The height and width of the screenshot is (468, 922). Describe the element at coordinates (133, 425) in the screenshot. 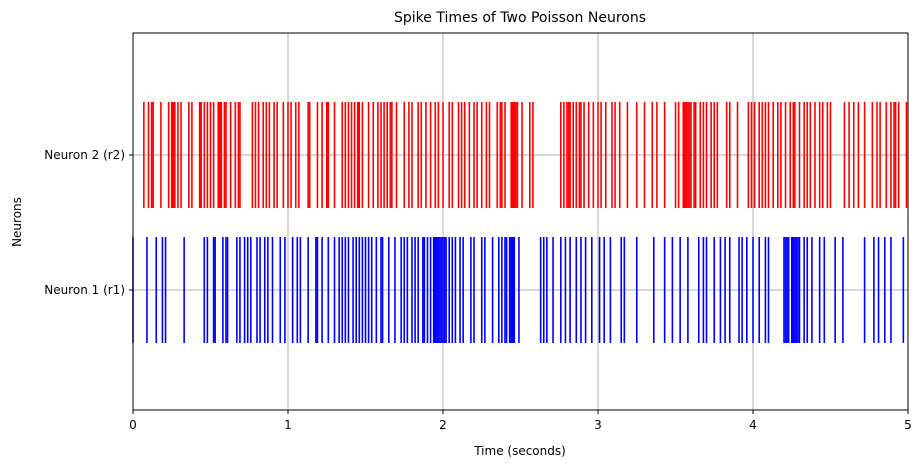

I see `x-tick-label: 0` at that location.